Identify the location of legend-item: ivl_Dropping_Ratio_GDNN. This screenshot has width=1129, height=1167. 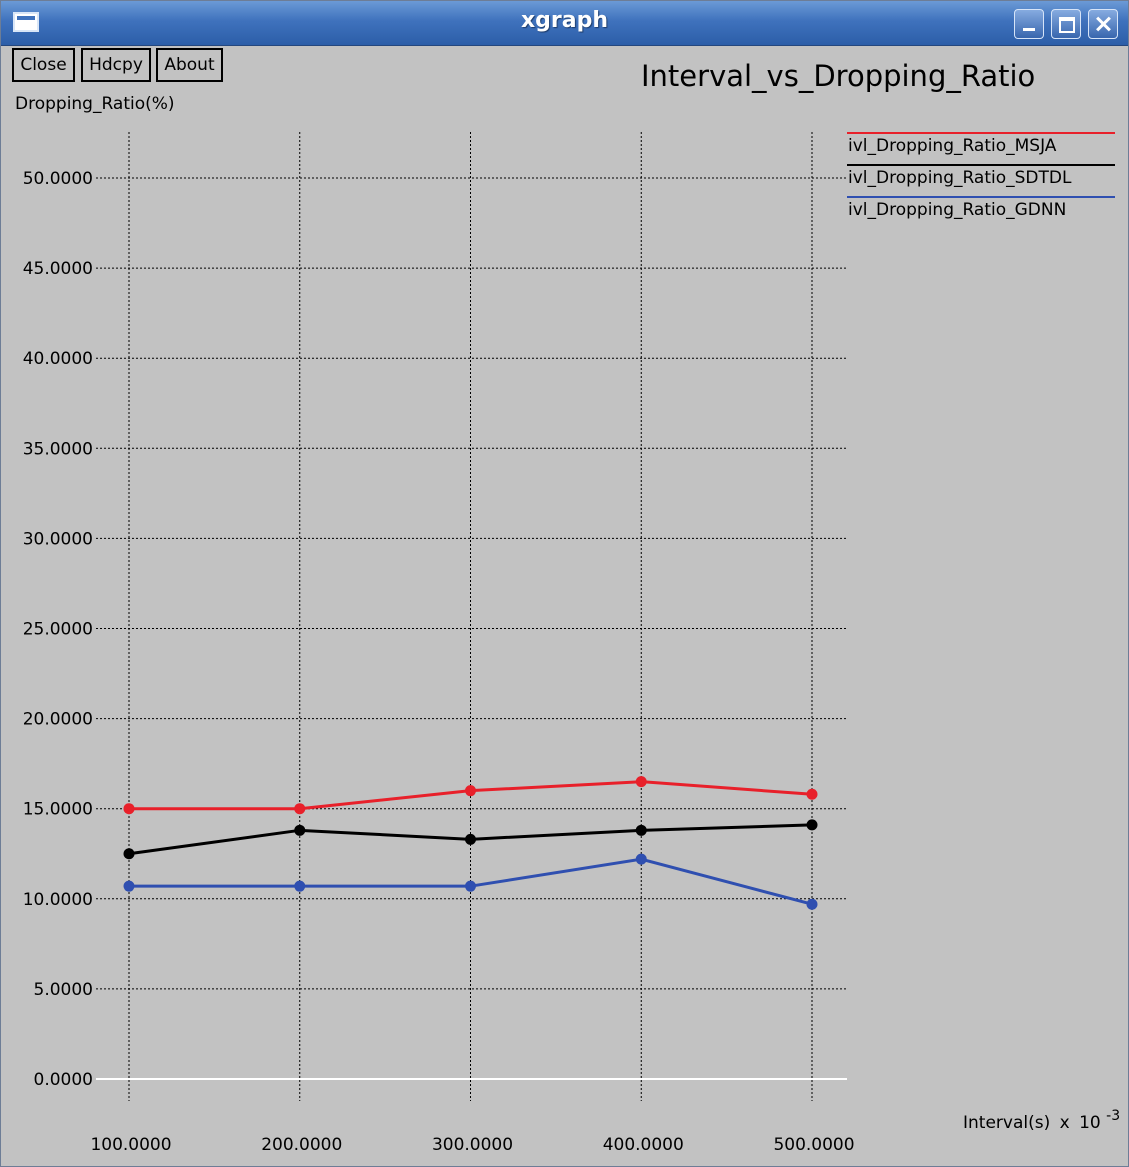
(981, 208).